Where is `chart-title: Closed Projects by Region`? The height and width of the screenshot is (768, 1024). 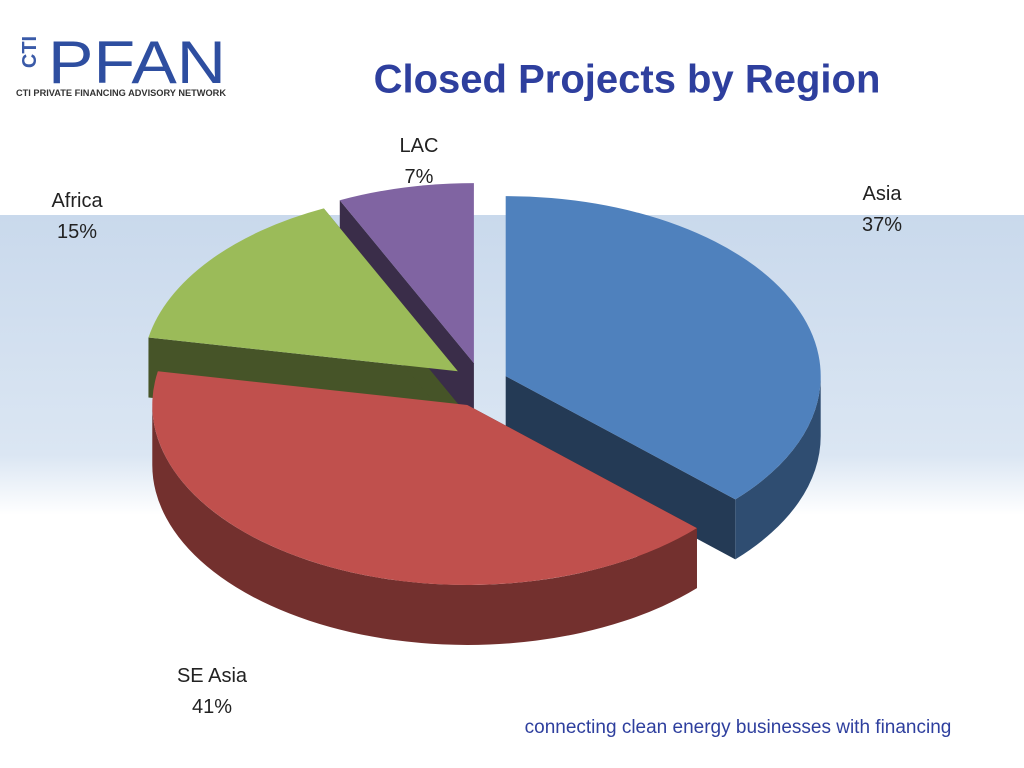
chart-title: Closed Projects by Region is located at coordinates (627, 80).